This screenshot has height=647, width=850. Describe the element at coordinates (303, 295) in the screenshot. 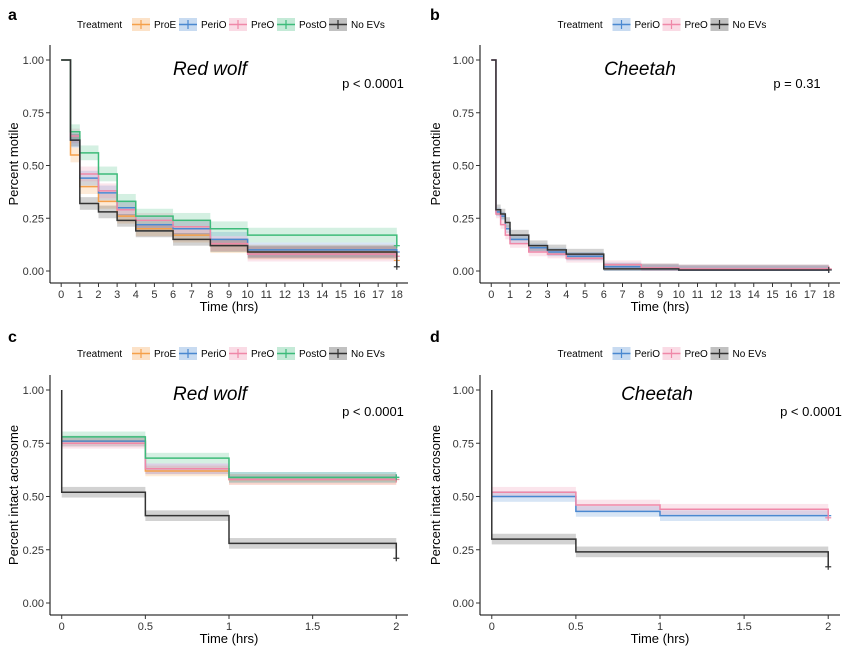

I see `x-tick-label: 13` at that location.